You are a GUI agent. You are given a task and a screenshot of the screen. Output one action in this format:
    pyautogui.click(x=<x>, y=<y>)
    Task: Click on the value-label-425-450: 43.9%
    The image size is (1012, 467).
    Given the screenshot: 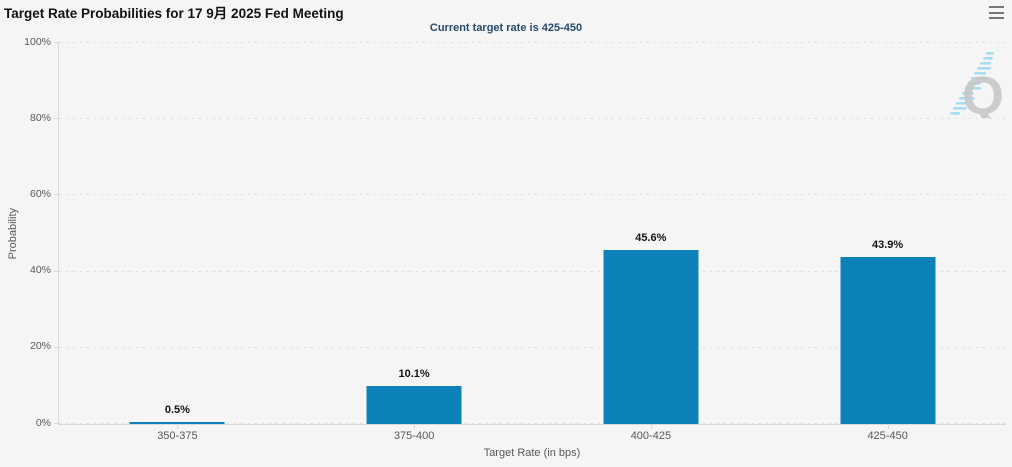 What is the action you would take?
    pyautogui.click(x=888, y=244)
    